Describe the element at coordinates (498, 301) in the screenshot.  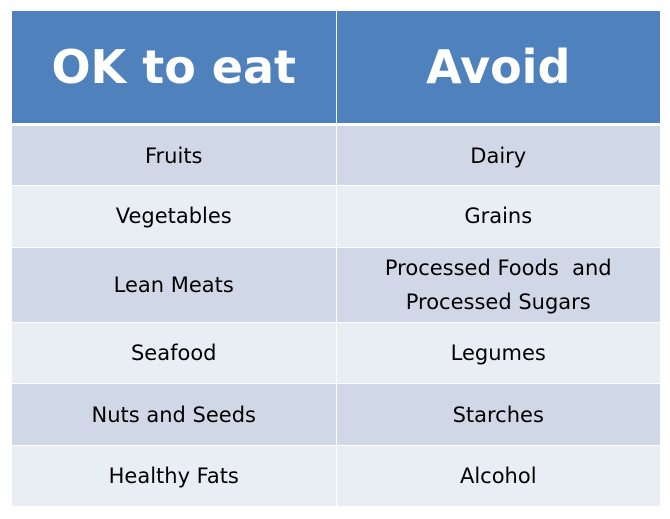
I see `avoid-cell-line: Processed Sugars` at that location.